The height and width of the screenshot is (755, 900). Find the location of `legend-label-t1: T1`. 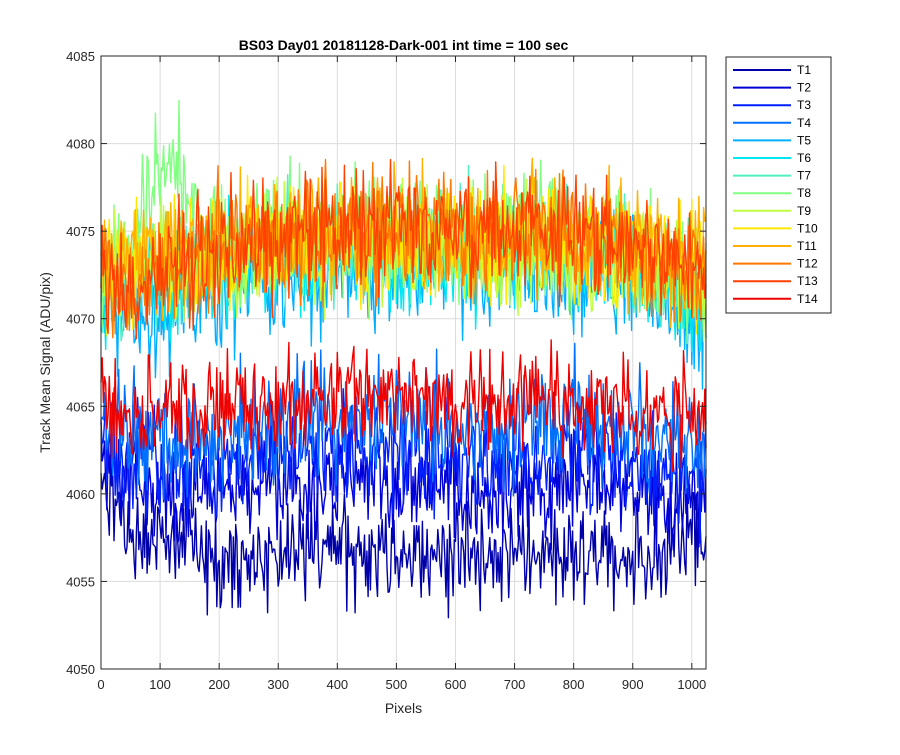

legend-label-t1: T1 is located at coordinates (804, 70).